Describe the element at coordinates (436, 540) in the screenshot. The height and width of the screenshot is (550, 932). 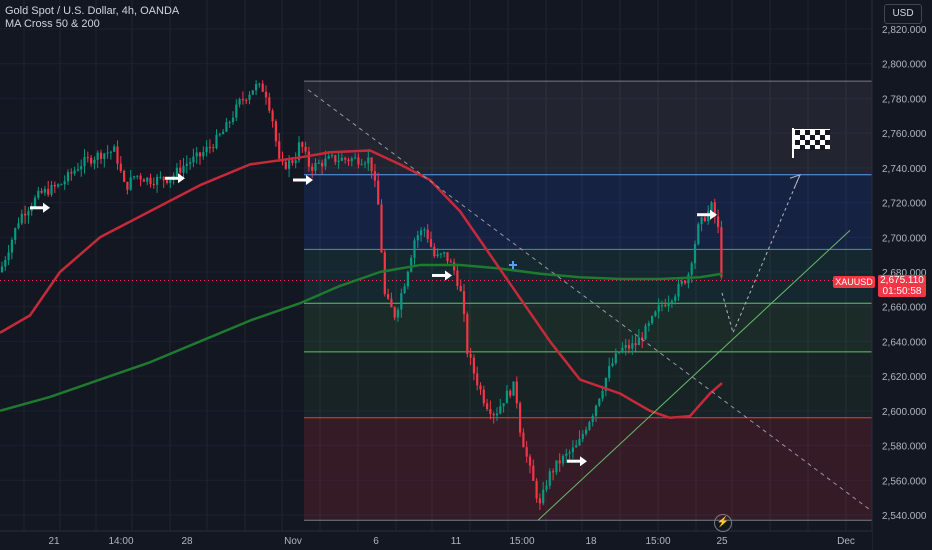
I see `time-axis` at that location.